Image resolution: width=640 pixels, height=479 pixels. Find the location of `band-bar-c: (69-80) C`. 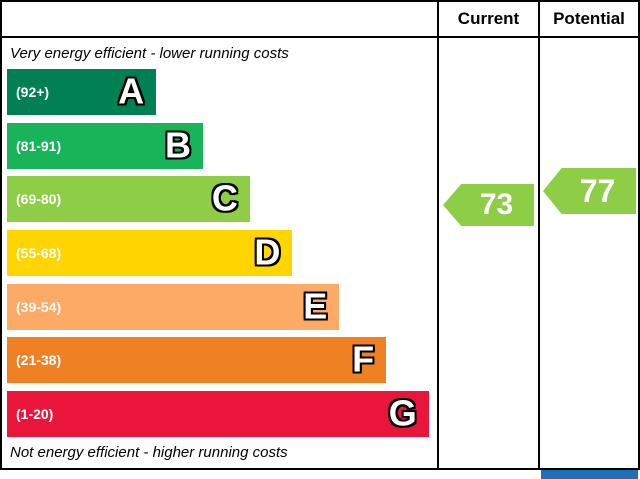

band-bar-c: (69-80) C is located at coordinates (128, 199).